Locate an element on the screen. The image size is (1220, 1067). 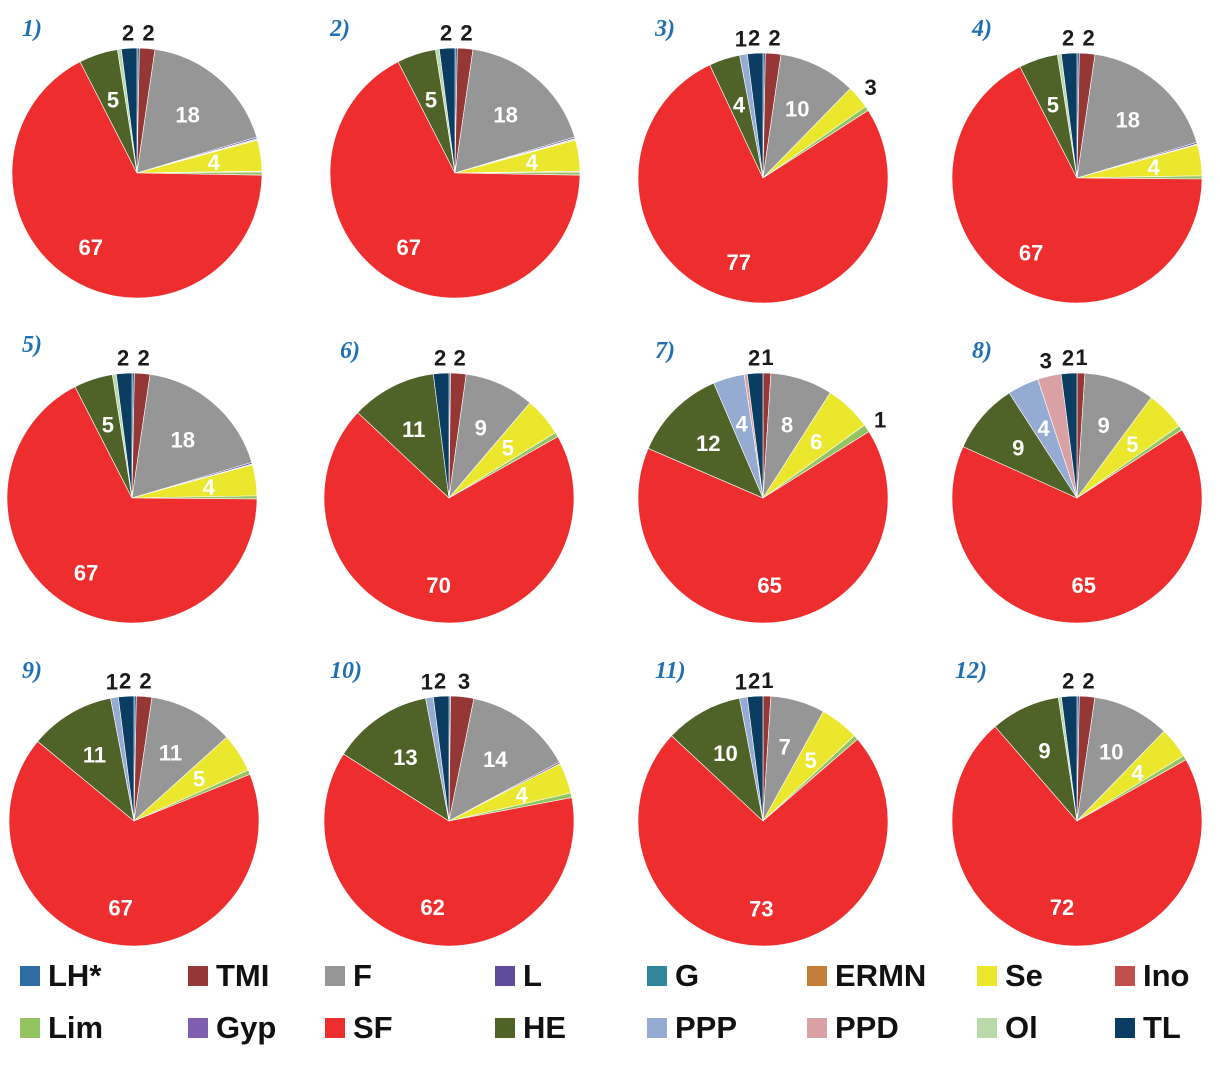
data-label-he: 4 is located at coordinates (739, 104).